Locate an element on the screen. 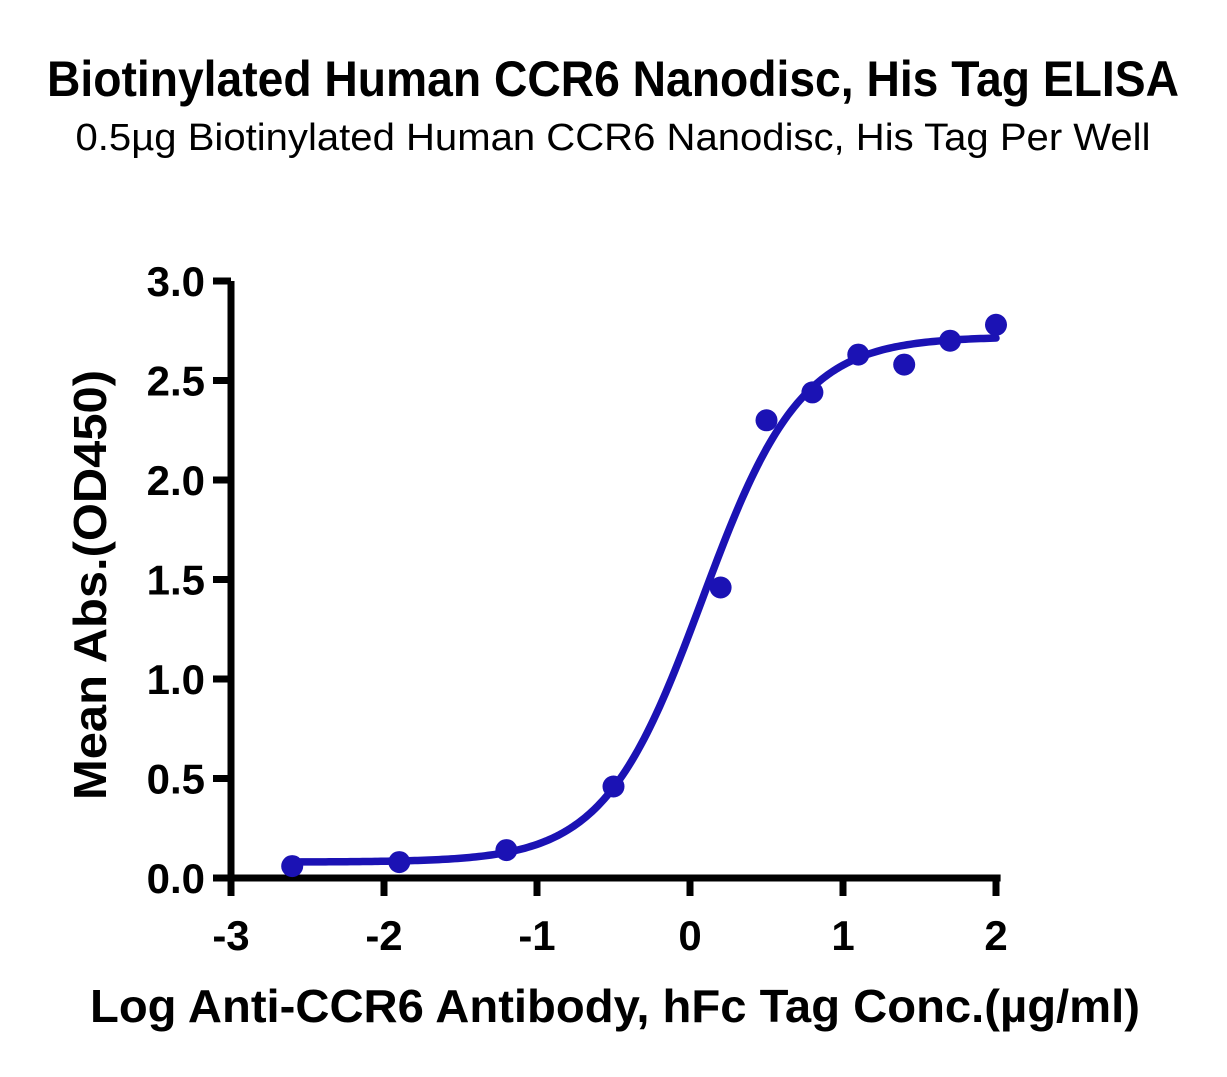 The height and width of the screenshot is (1077, 1227). x-tick-label: 2 is located at coordinates (995, 935).